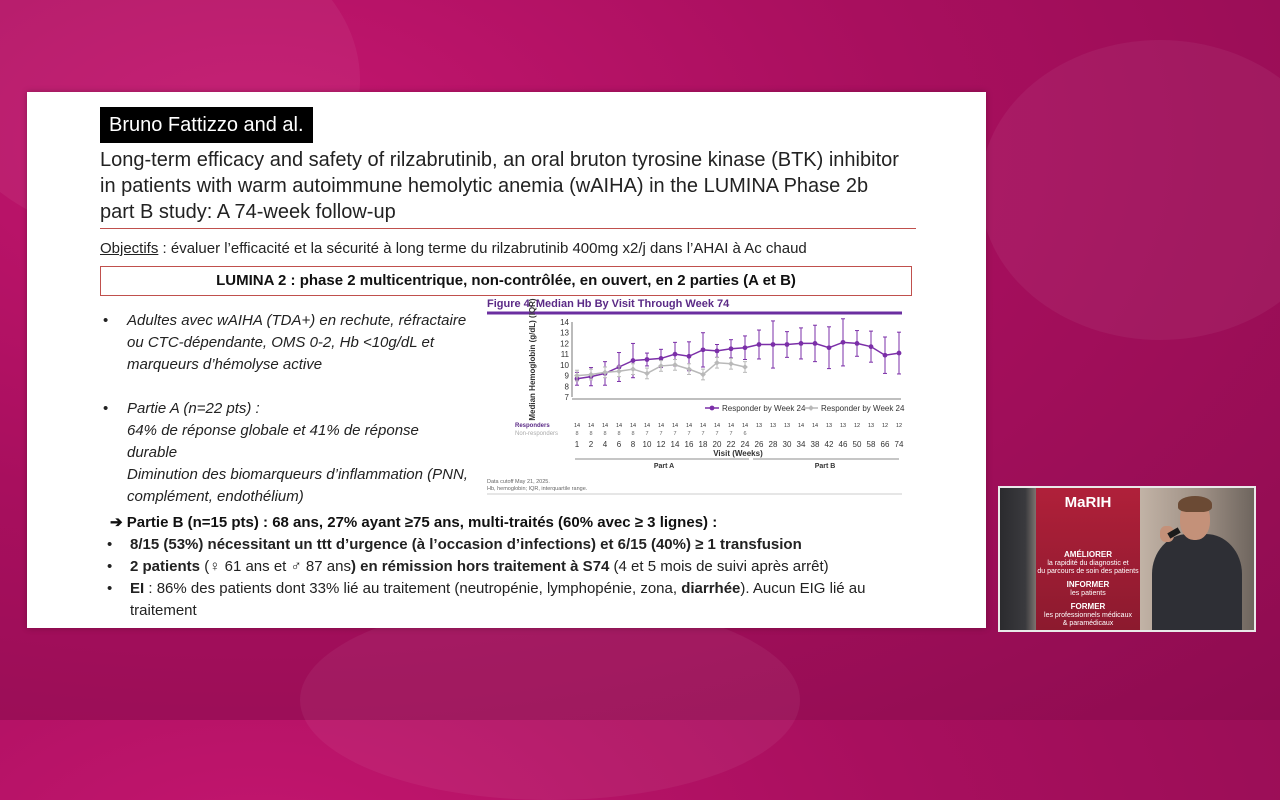 The image size is (1280, 800). I want to click on x-tick-label: 1, so click(577, 444).